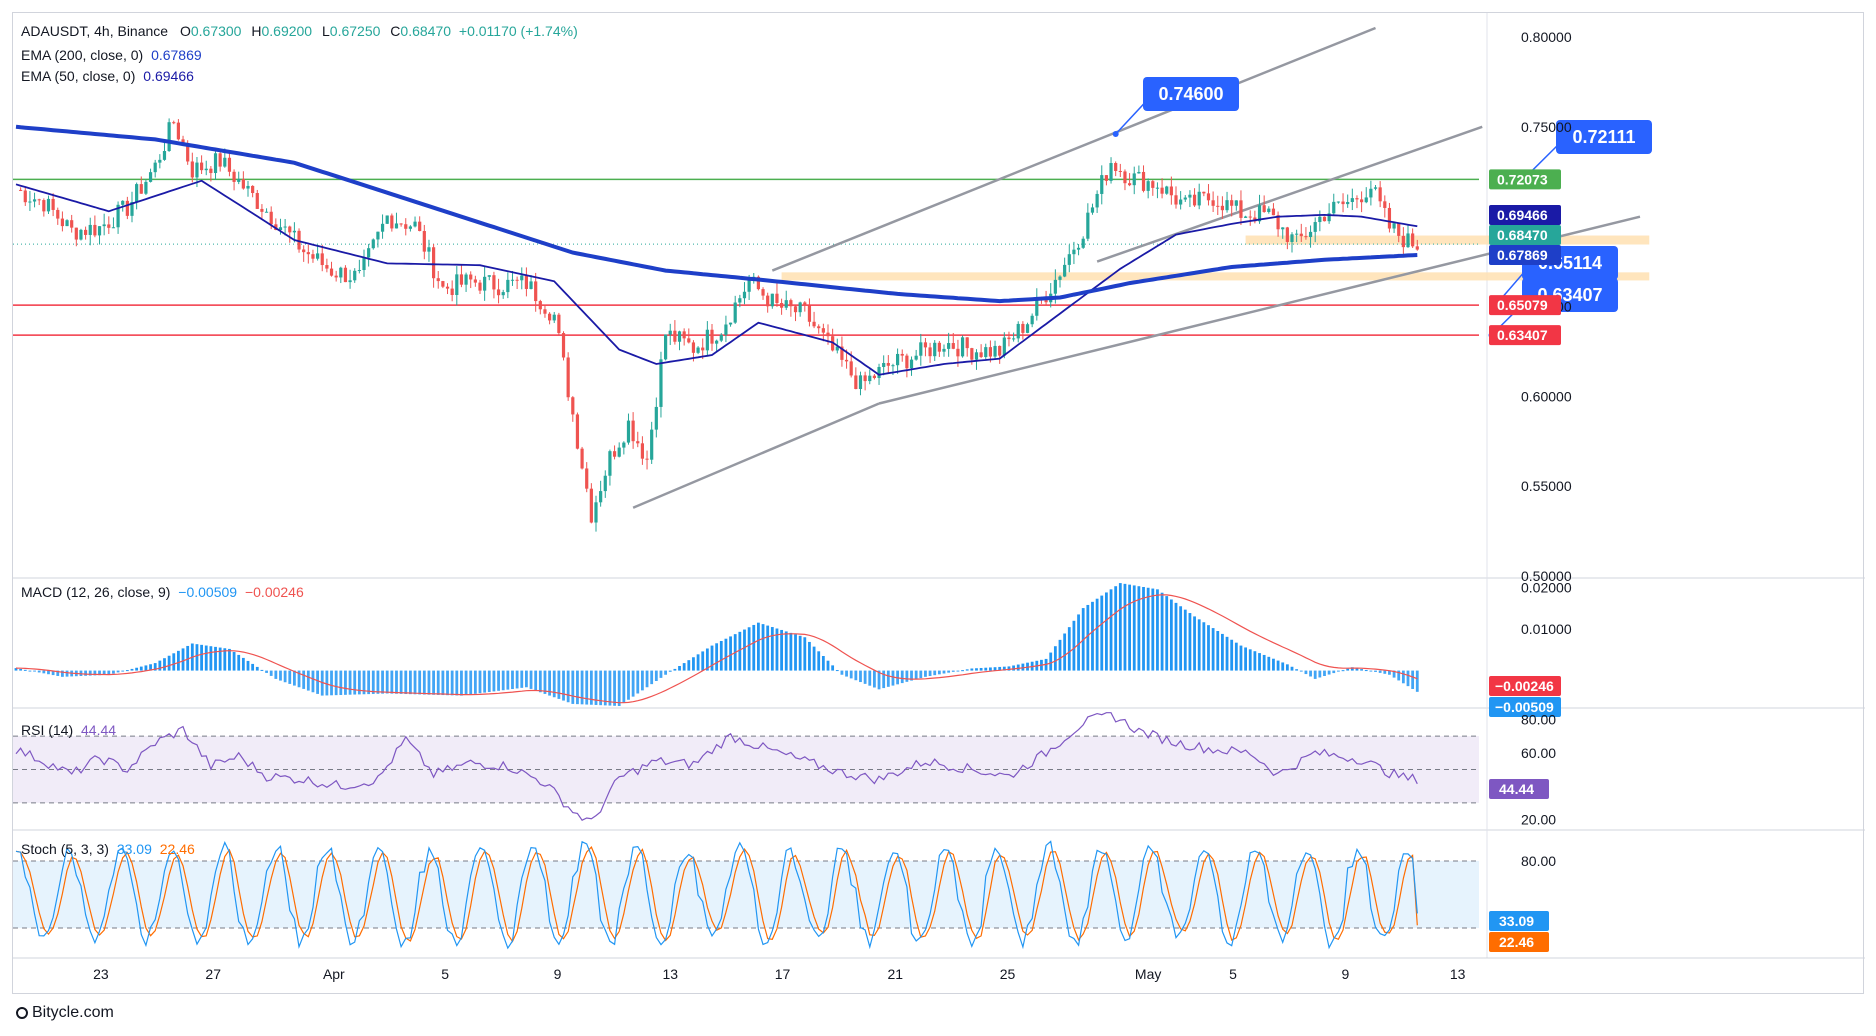  Describe the element at coordinates (111, 55) in the screenshot. I see `ema200-legend: EMA (200, close, 0) 0.67869` at that location.